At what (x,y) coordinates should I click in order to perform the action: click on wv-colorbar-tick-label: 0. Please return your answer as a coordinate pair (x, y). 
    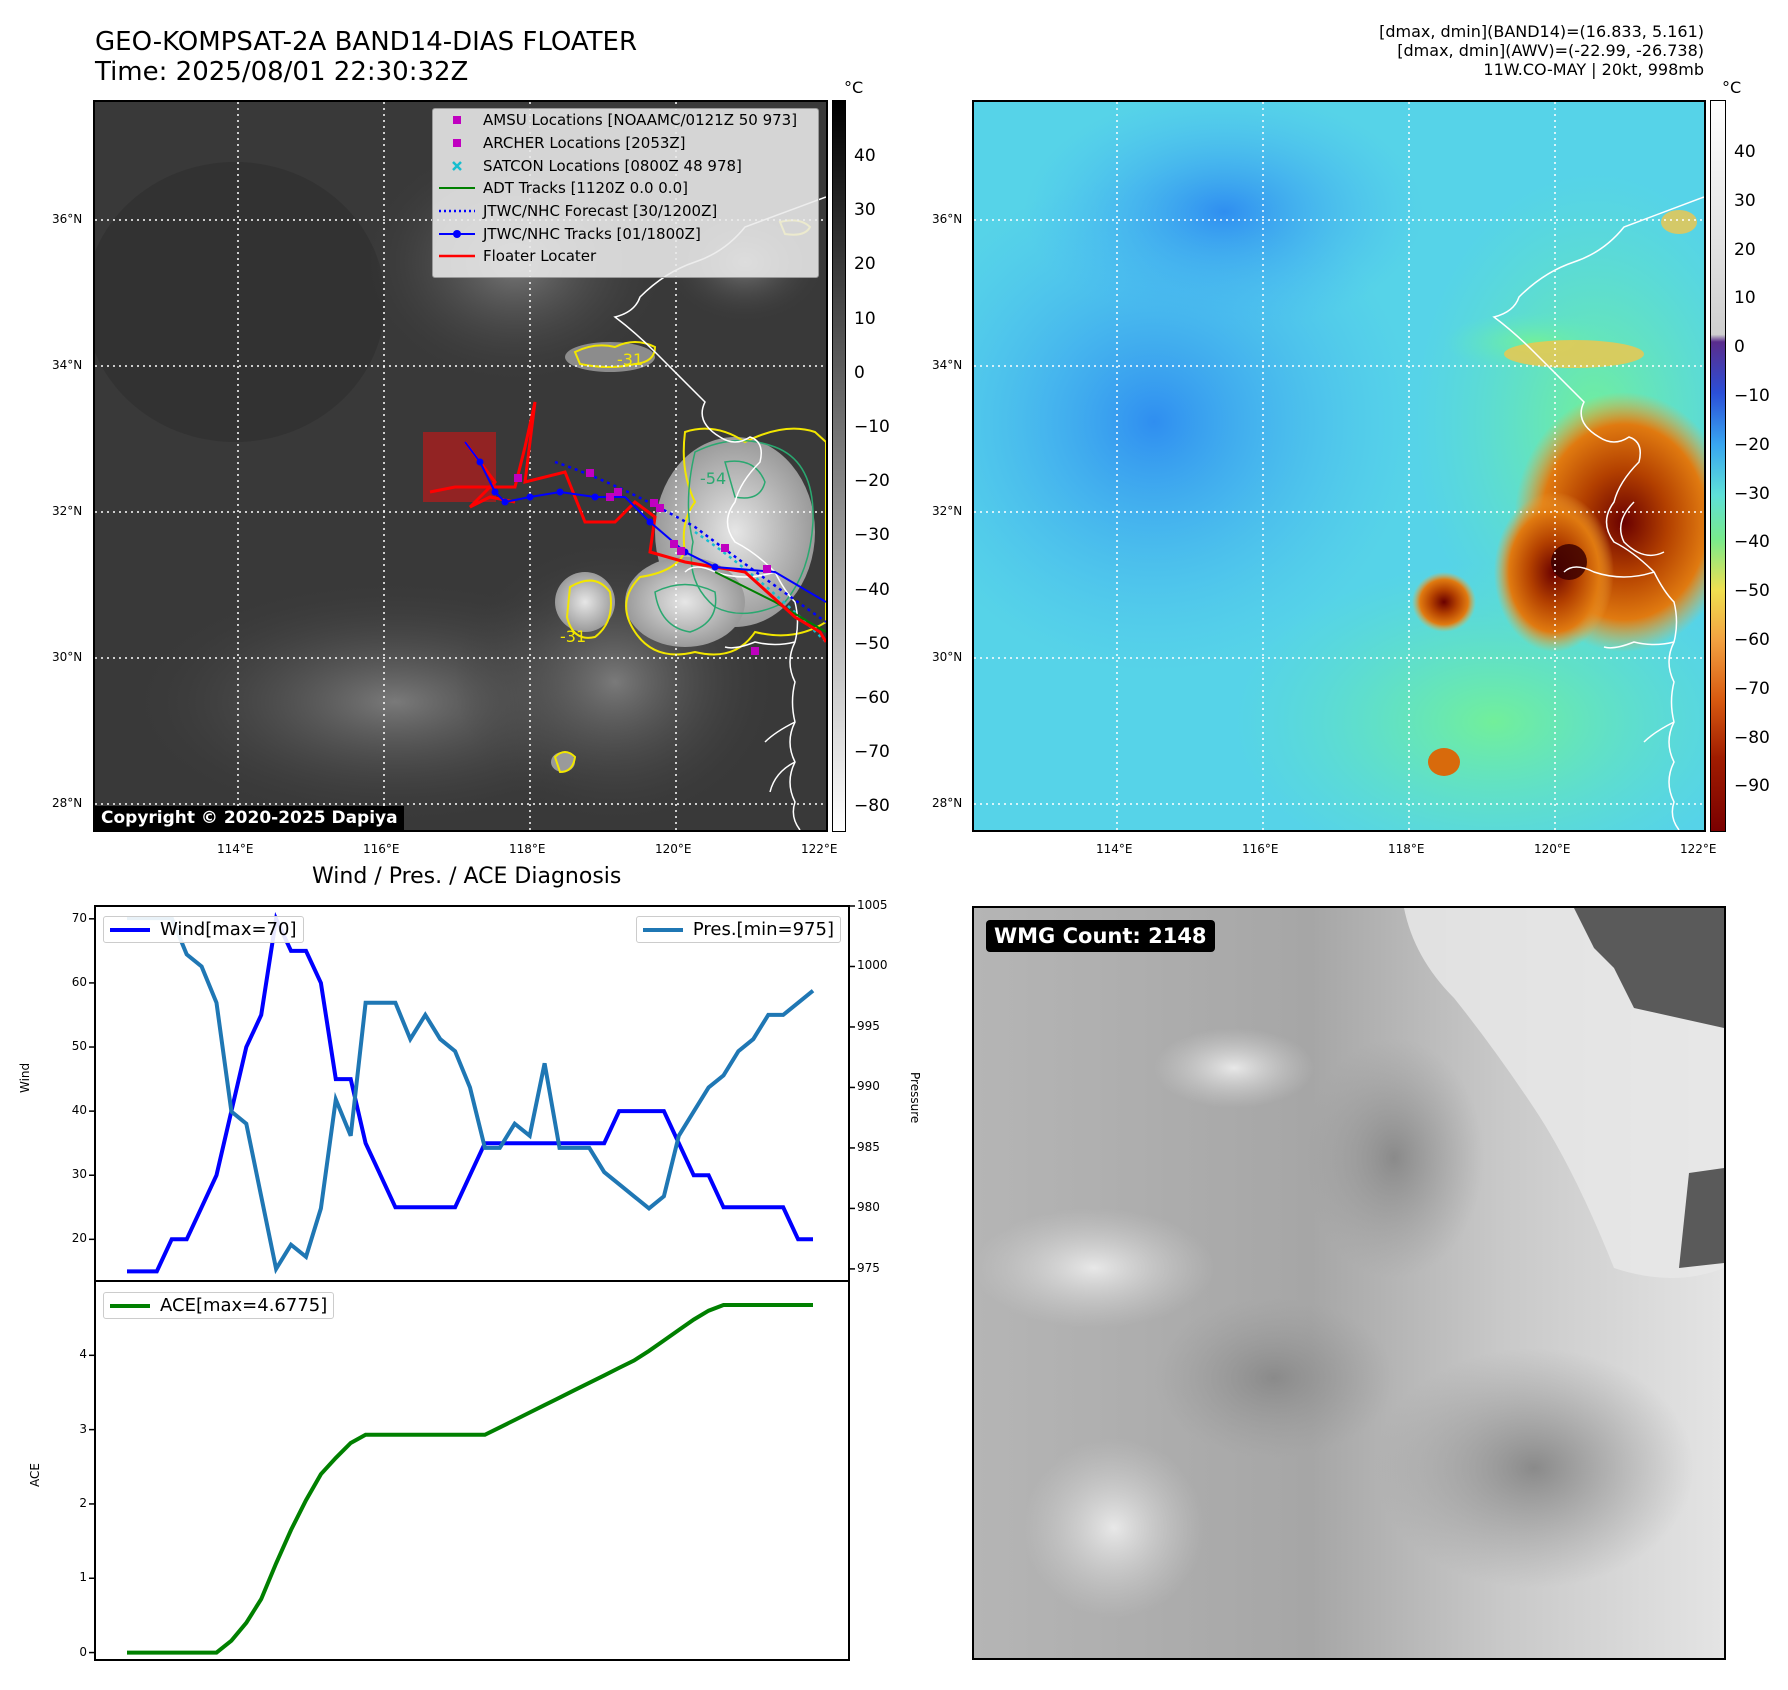
    Looking at the image, I should click on (1739, 347).